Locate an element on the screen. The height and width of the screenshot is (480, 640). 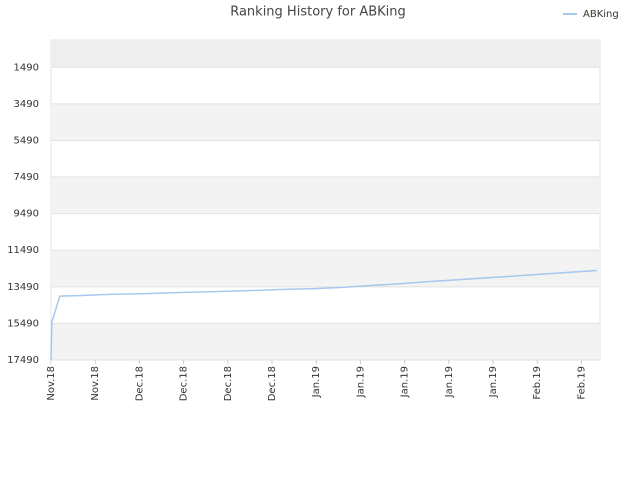
y-tick-label: 5490 is located at coordinates (26, 140).